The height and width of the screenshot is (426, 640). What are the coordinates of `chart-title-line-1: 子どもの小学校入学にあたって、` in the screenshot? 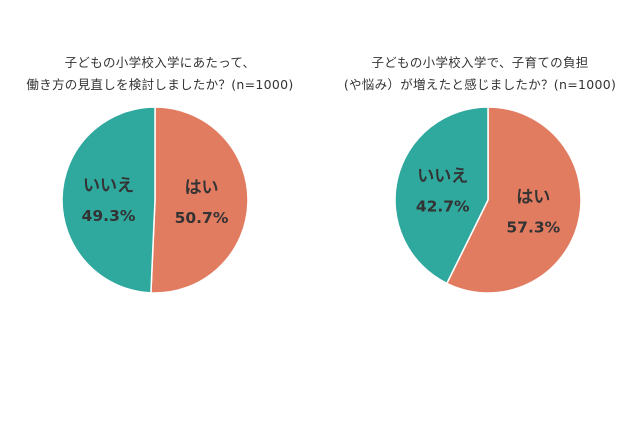 It's located at (160, 62).